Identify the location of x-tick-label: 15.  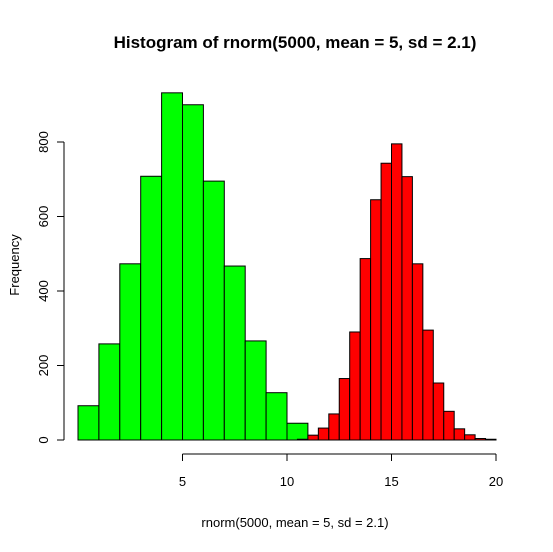
(391, 481).